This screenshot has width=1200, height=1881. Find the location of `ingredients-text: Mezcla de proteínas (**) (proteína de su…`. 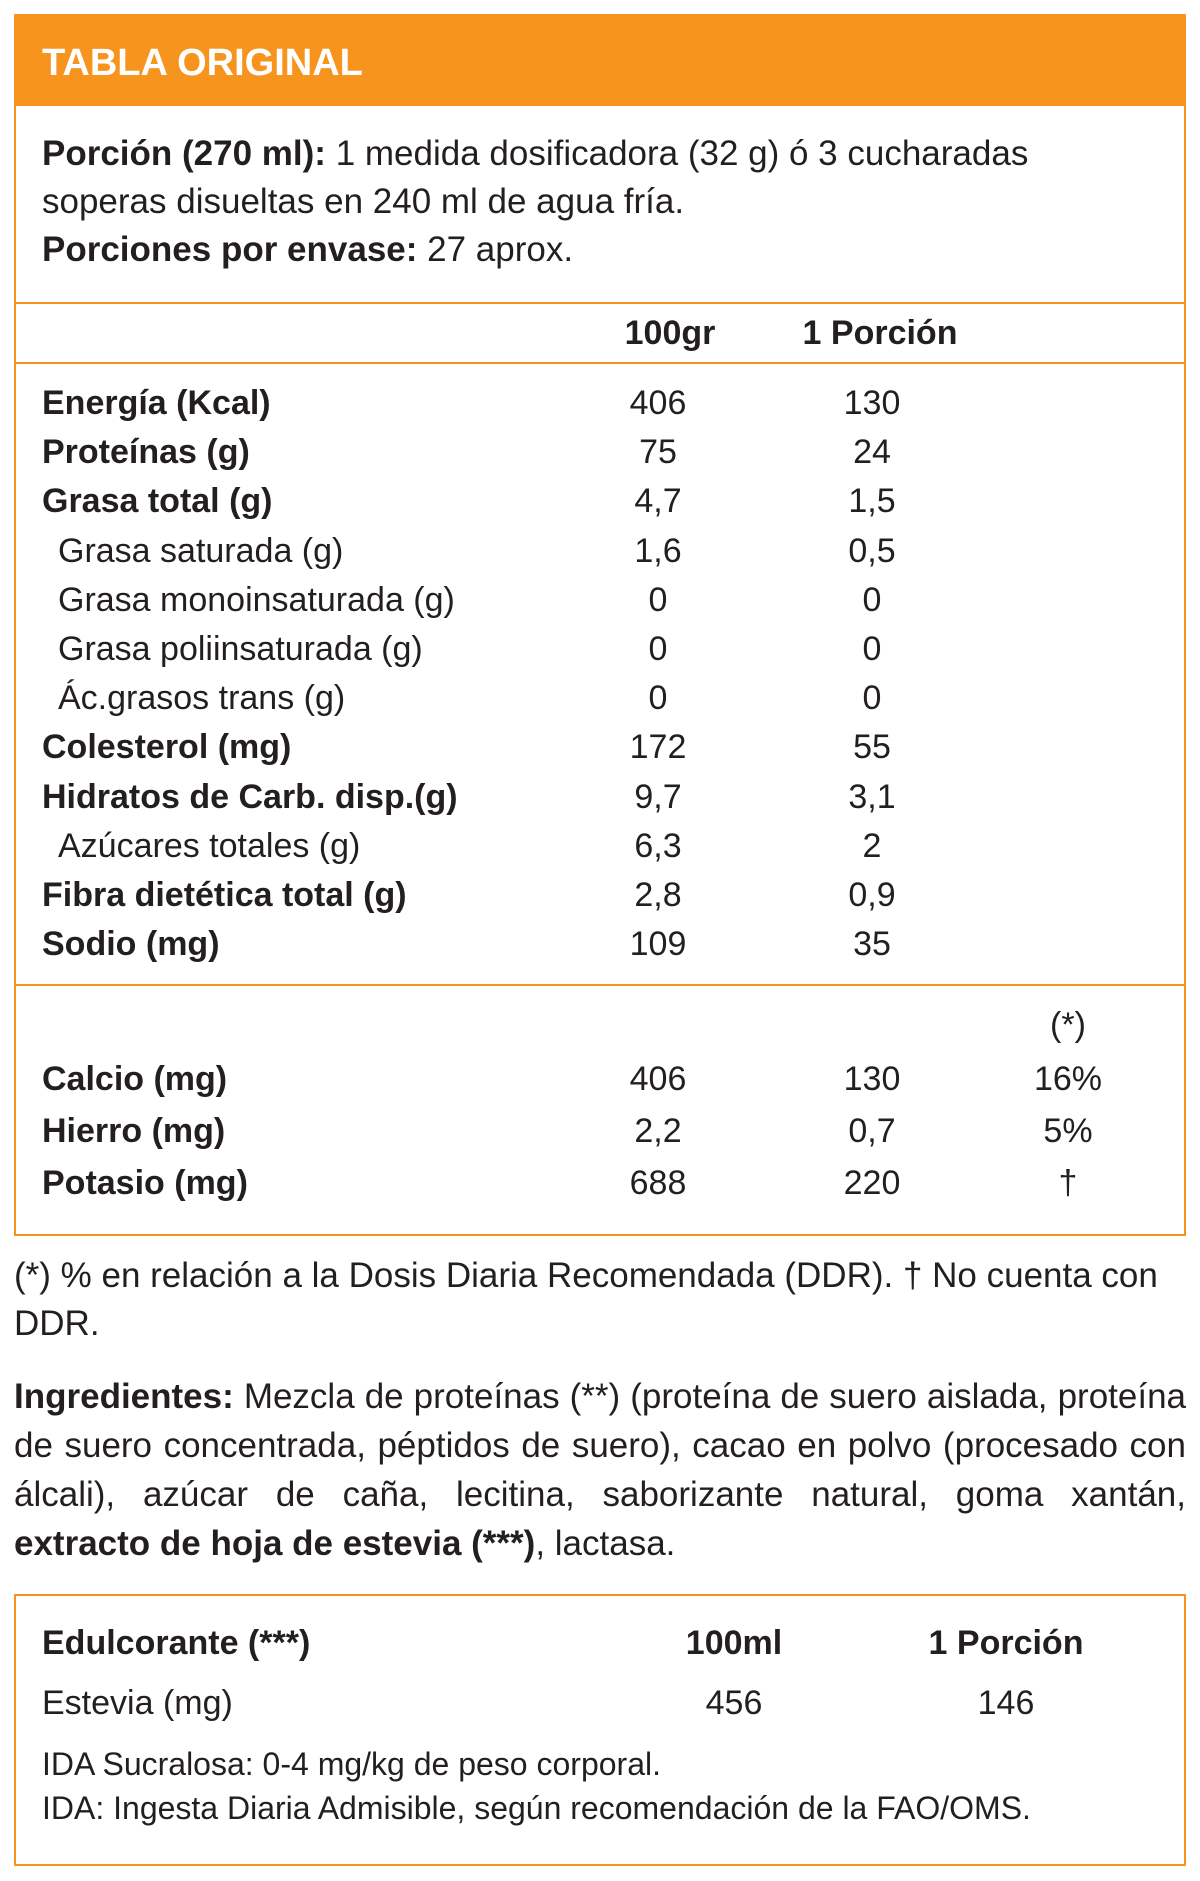

ingredients-text: Mezcla de proteínas (**) (proteína de su… is located at coordinates (600, 1445).